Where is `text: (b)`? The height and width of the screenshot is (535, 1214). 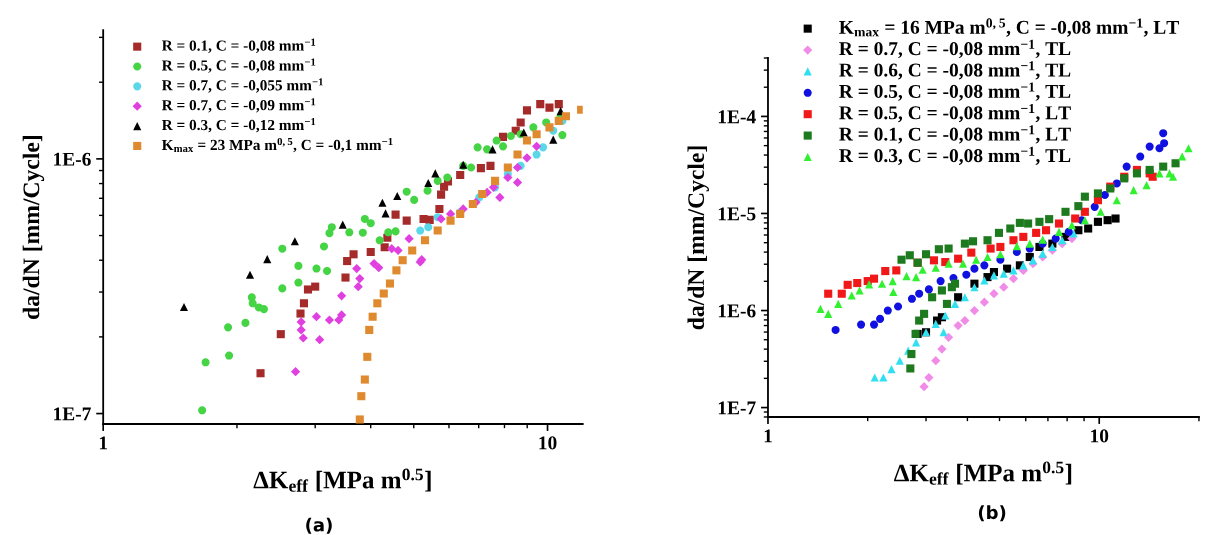
text: (b) is located at coordinates (992, 513).